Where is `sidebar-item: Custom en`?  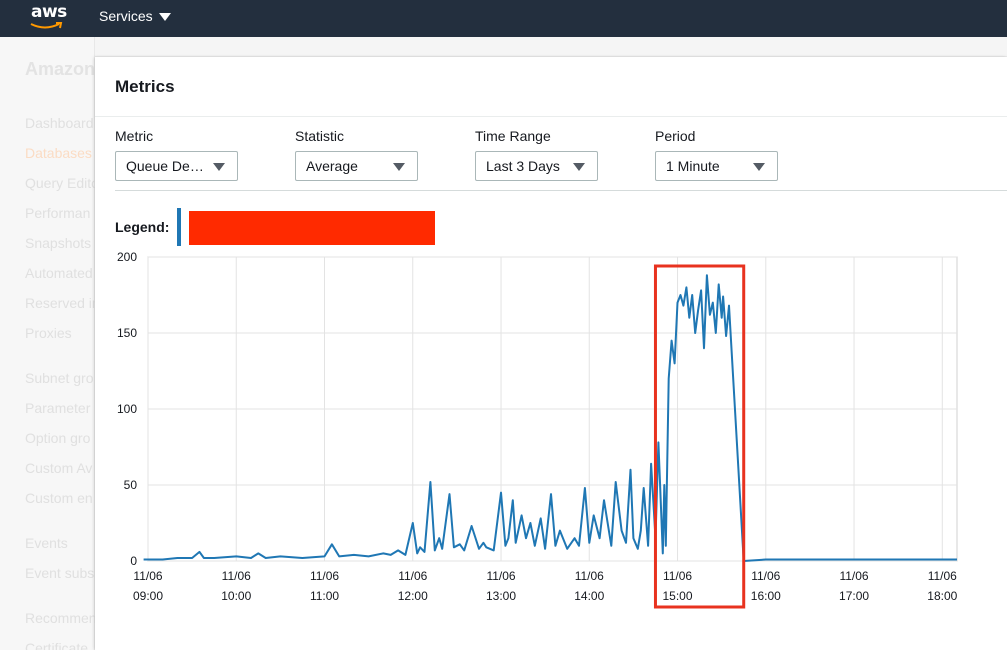 sidebar-item: Custom en is located at coordinates (59, 498).